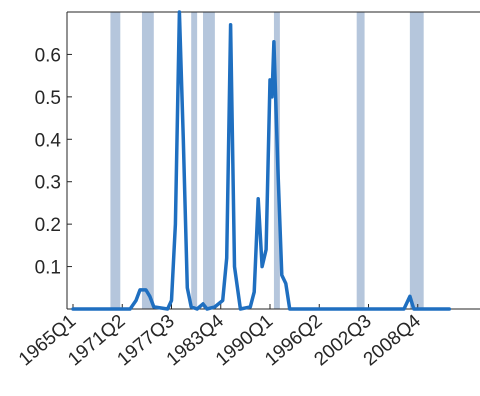  Describe the element at coordinates (48, 140) in the screenshot. I see `y-tick-label: 0.4` at that location.